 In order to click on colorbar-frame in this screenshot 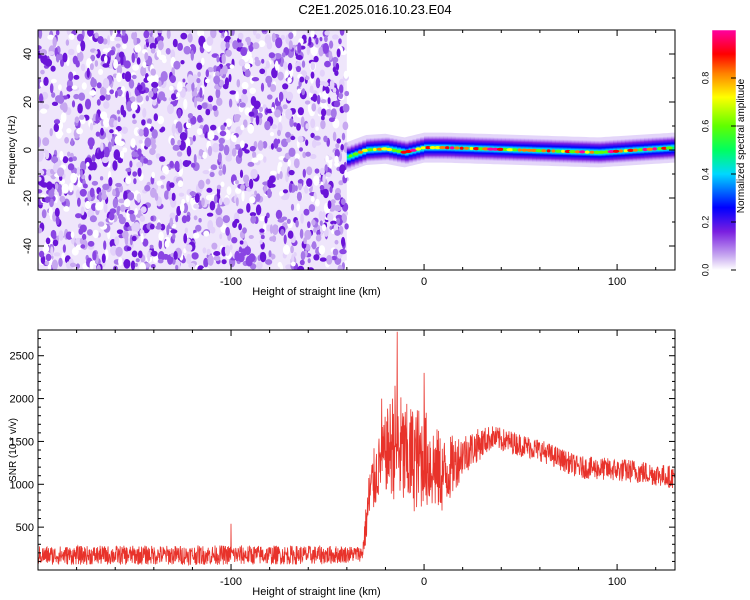, I will do `click(724, 150)`.